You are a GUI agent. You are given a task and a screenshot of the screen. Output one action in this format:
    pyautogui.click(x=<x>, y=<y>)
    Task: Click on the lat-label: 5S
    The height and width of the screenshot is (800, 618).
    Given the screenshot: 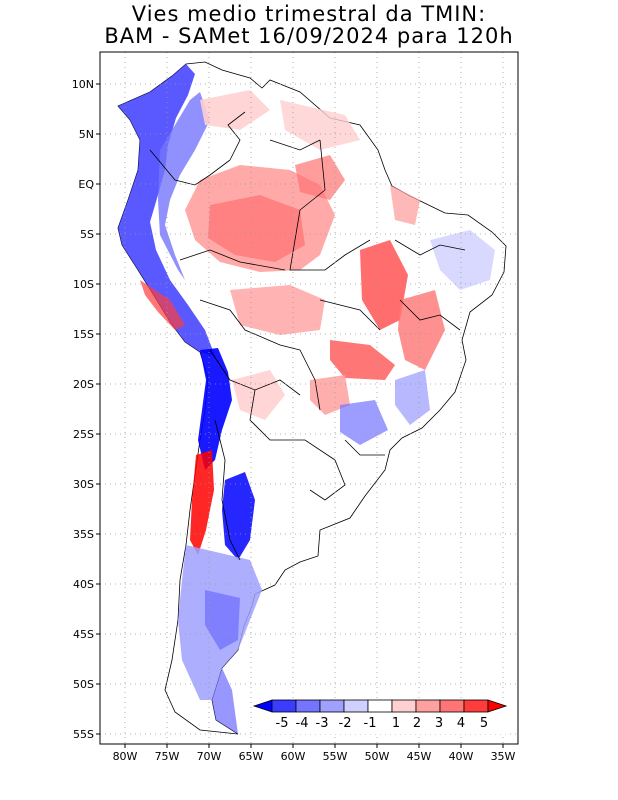 What is the action you would take?
    pyautogui.click(x=87, y=234)
    